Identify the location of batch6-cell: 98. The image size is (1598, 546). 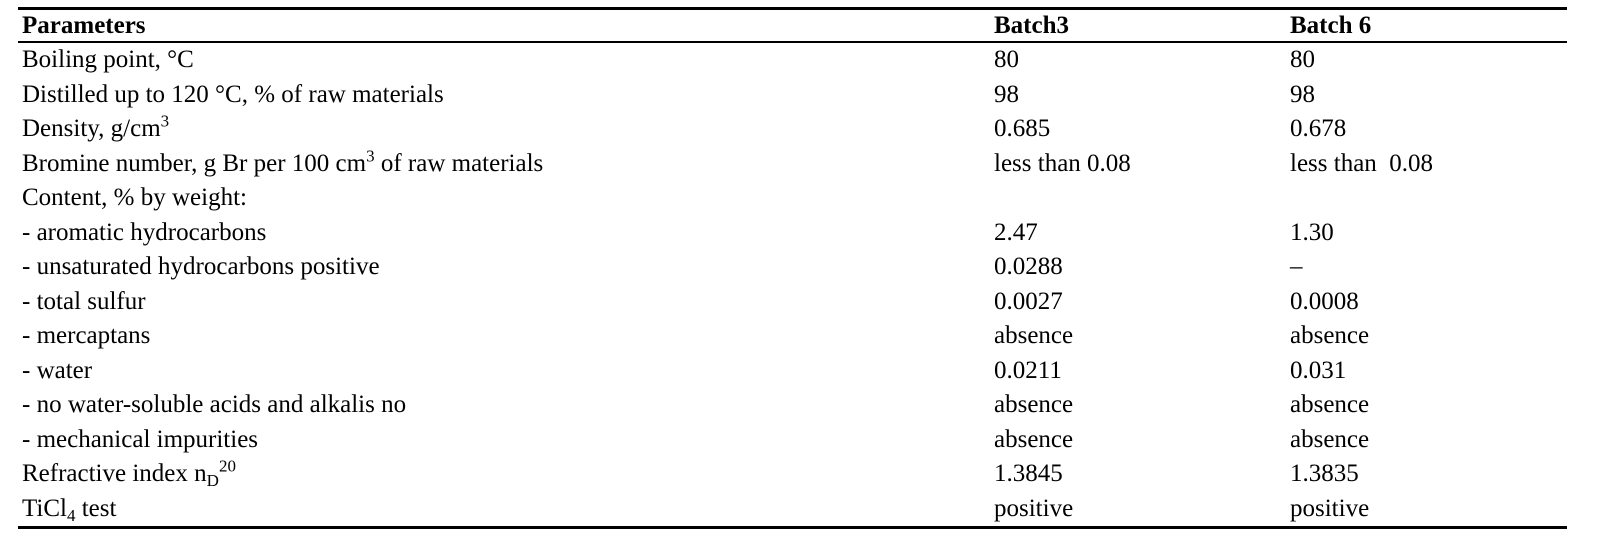
(1302, 94).